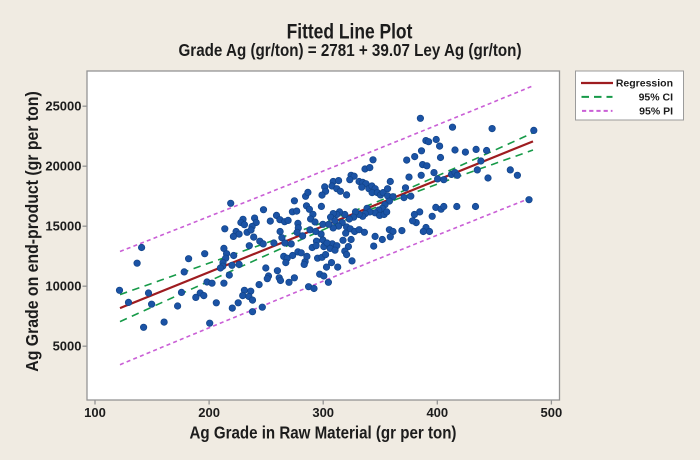  What do you see at coordinates (656, 97) in the screenshot?
I see `svg-text: 95% CI` at bounding box center [656, 97].